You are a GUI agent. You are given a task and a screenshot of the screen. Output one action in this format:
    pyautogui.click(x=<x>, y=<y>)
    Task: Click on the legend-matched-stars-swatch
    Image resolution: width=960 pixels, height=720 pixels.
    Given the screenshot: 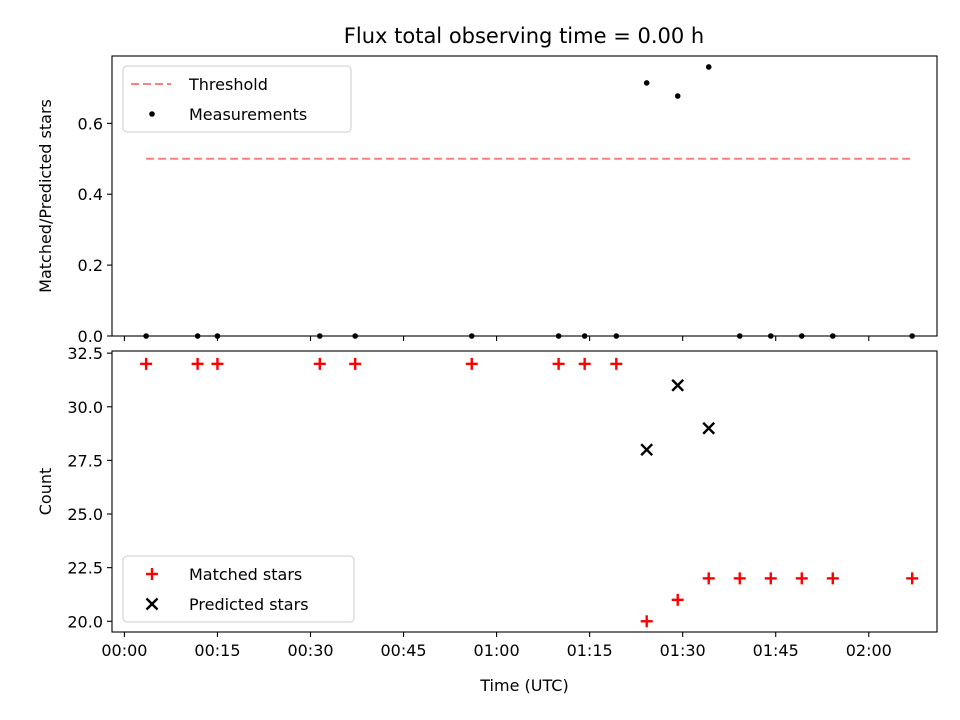 What is the action you would take?
    pyautogui.click(x=152, y=574)
    